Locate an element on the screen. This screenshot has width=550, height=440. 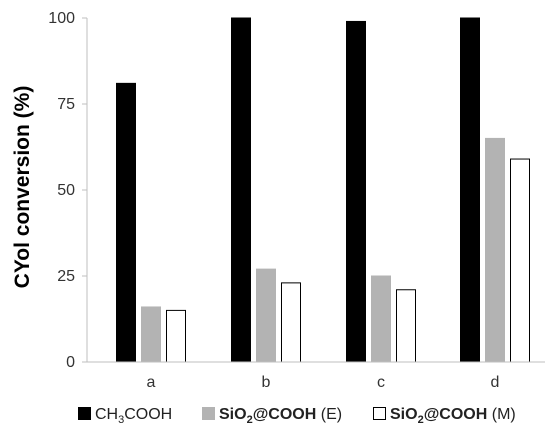
y-axis: 0 25 50 75 100 is located at coordinates (68, 190).